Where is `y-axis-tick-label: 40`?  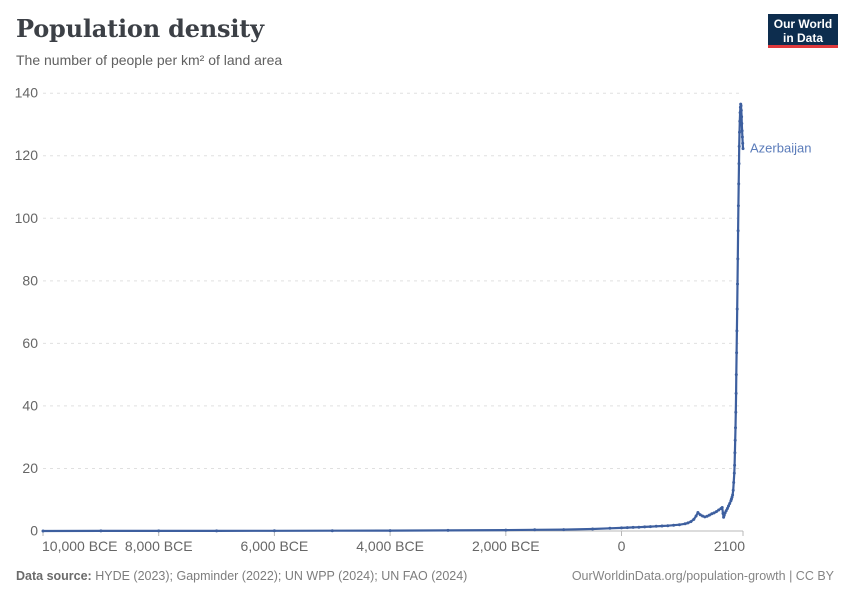
y-axis-tick-label: 40 is located at coordinates (30, 405).